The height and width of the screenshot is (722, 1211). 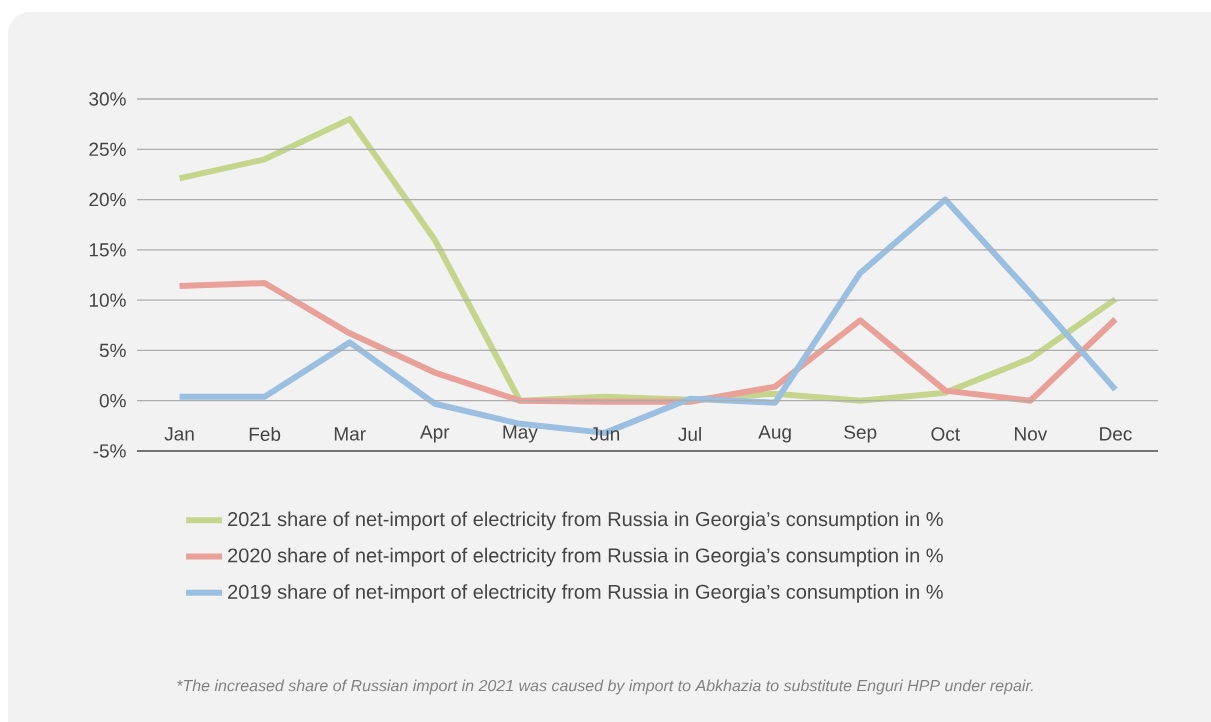 I want to click on x-tick-label: Aug, so click(x=774, y=434).